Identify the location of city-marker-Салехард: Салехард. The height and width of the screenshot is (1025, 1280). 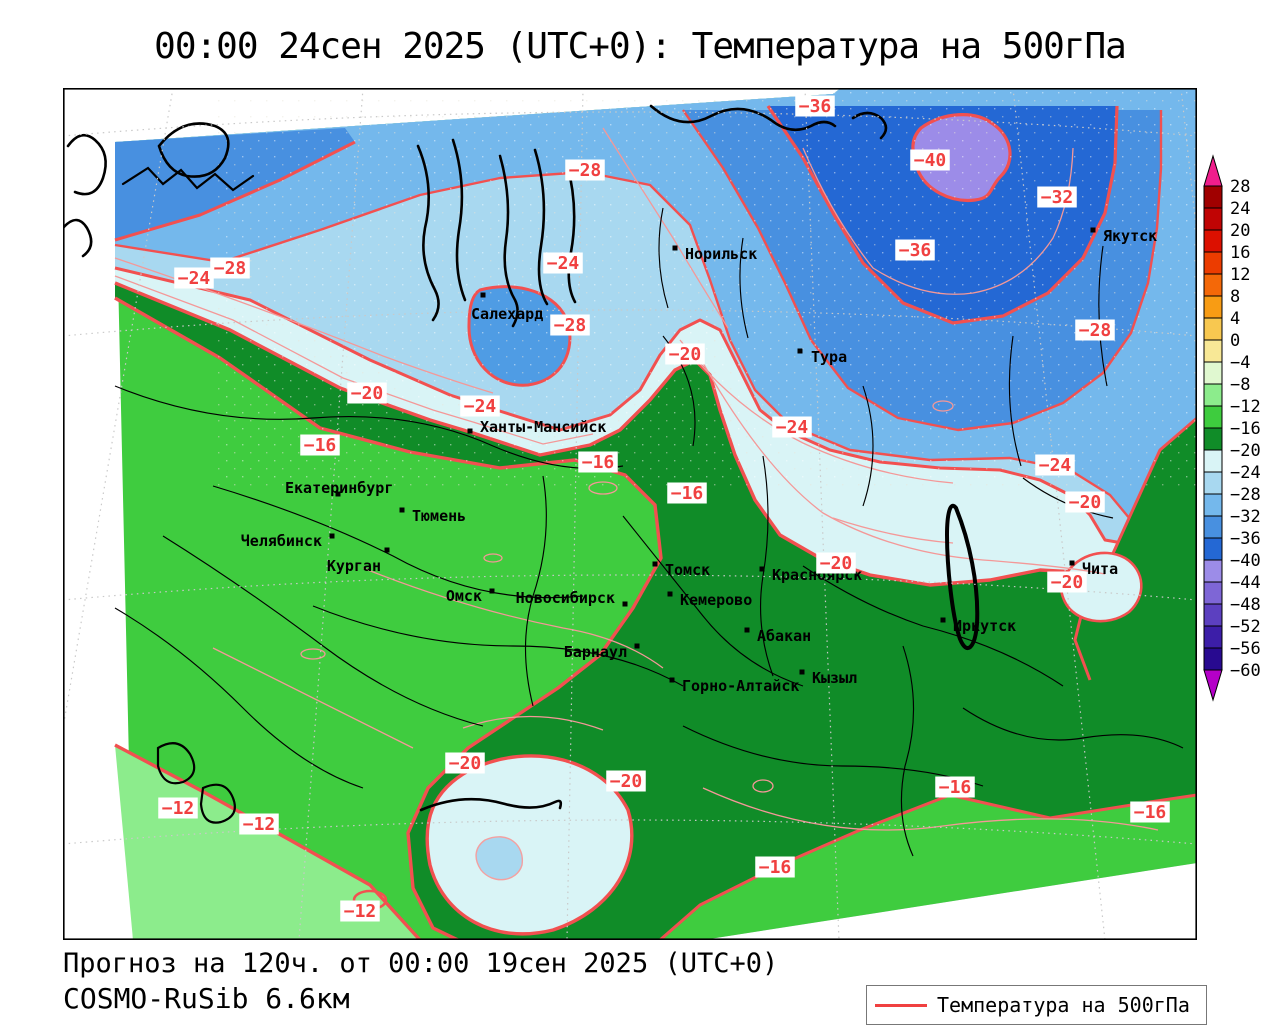
(507, 307).